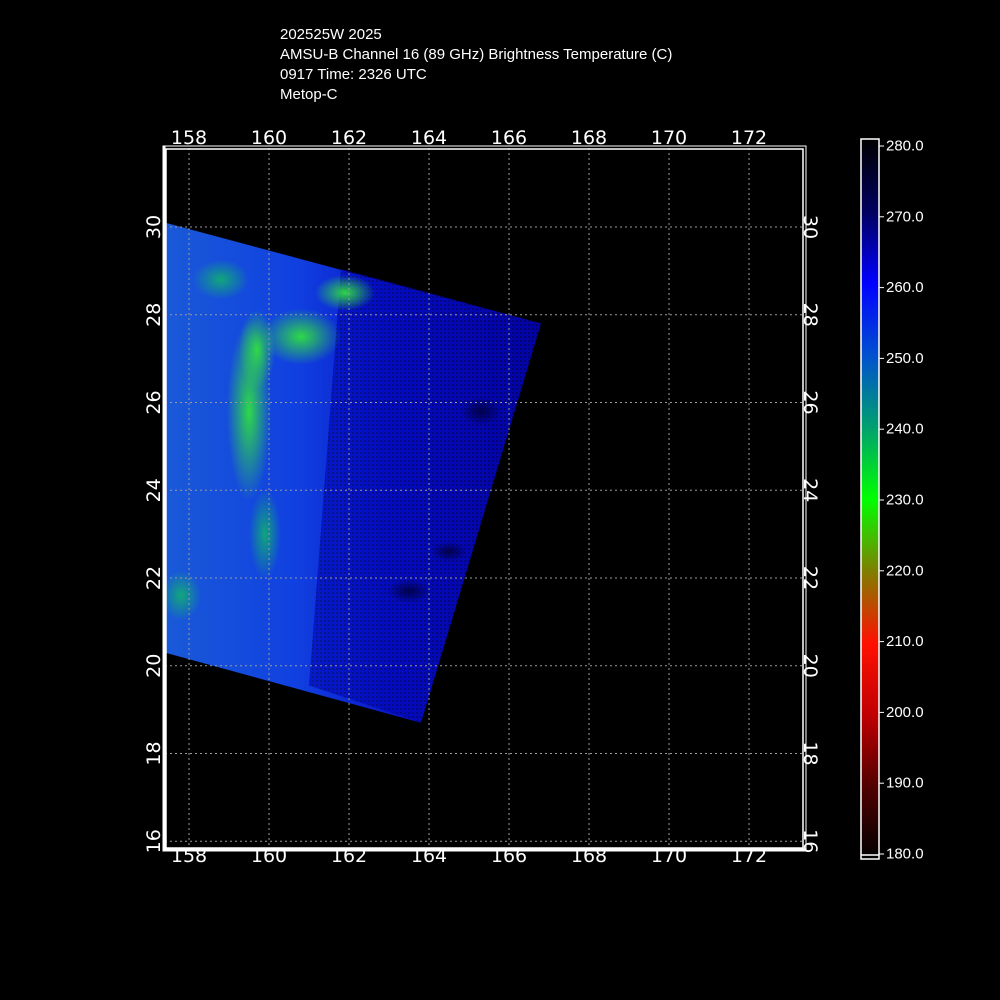 The image size is (1000, 1000). What do you see at coordinates (810, 666) in the screenshot?
I see `lat-tick-label-right: 20` at bounding box center [810, 666].